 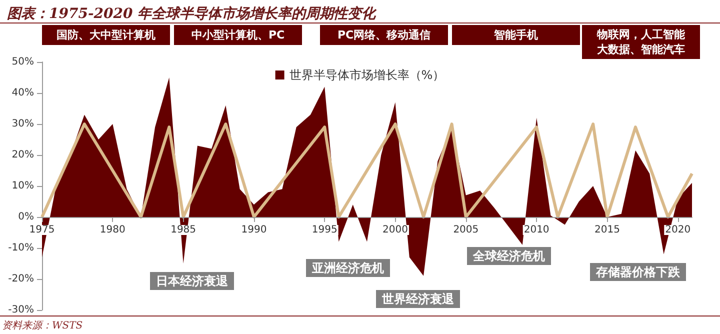 What do you see at coordinates (42, 326) in the screenshot?
I see `text: 资料来源：WSTS` at bounding box center [42, 326].